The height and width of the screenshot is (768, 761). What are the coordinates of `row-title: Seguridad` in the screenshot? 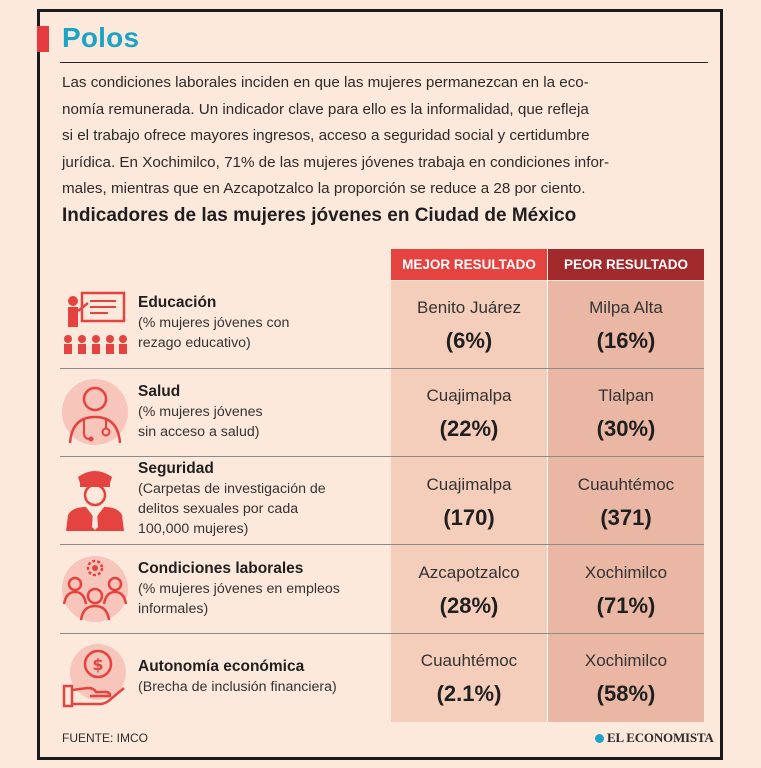 It's located at (176, 468).